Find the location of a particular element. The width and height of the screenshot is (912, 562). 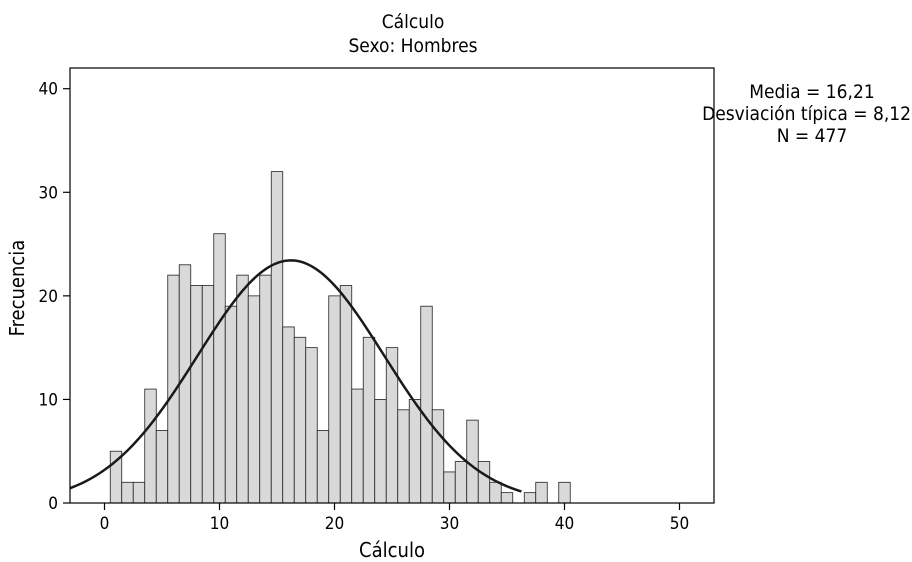

stats-n: N = 477 is located at coordinates (812, 136).